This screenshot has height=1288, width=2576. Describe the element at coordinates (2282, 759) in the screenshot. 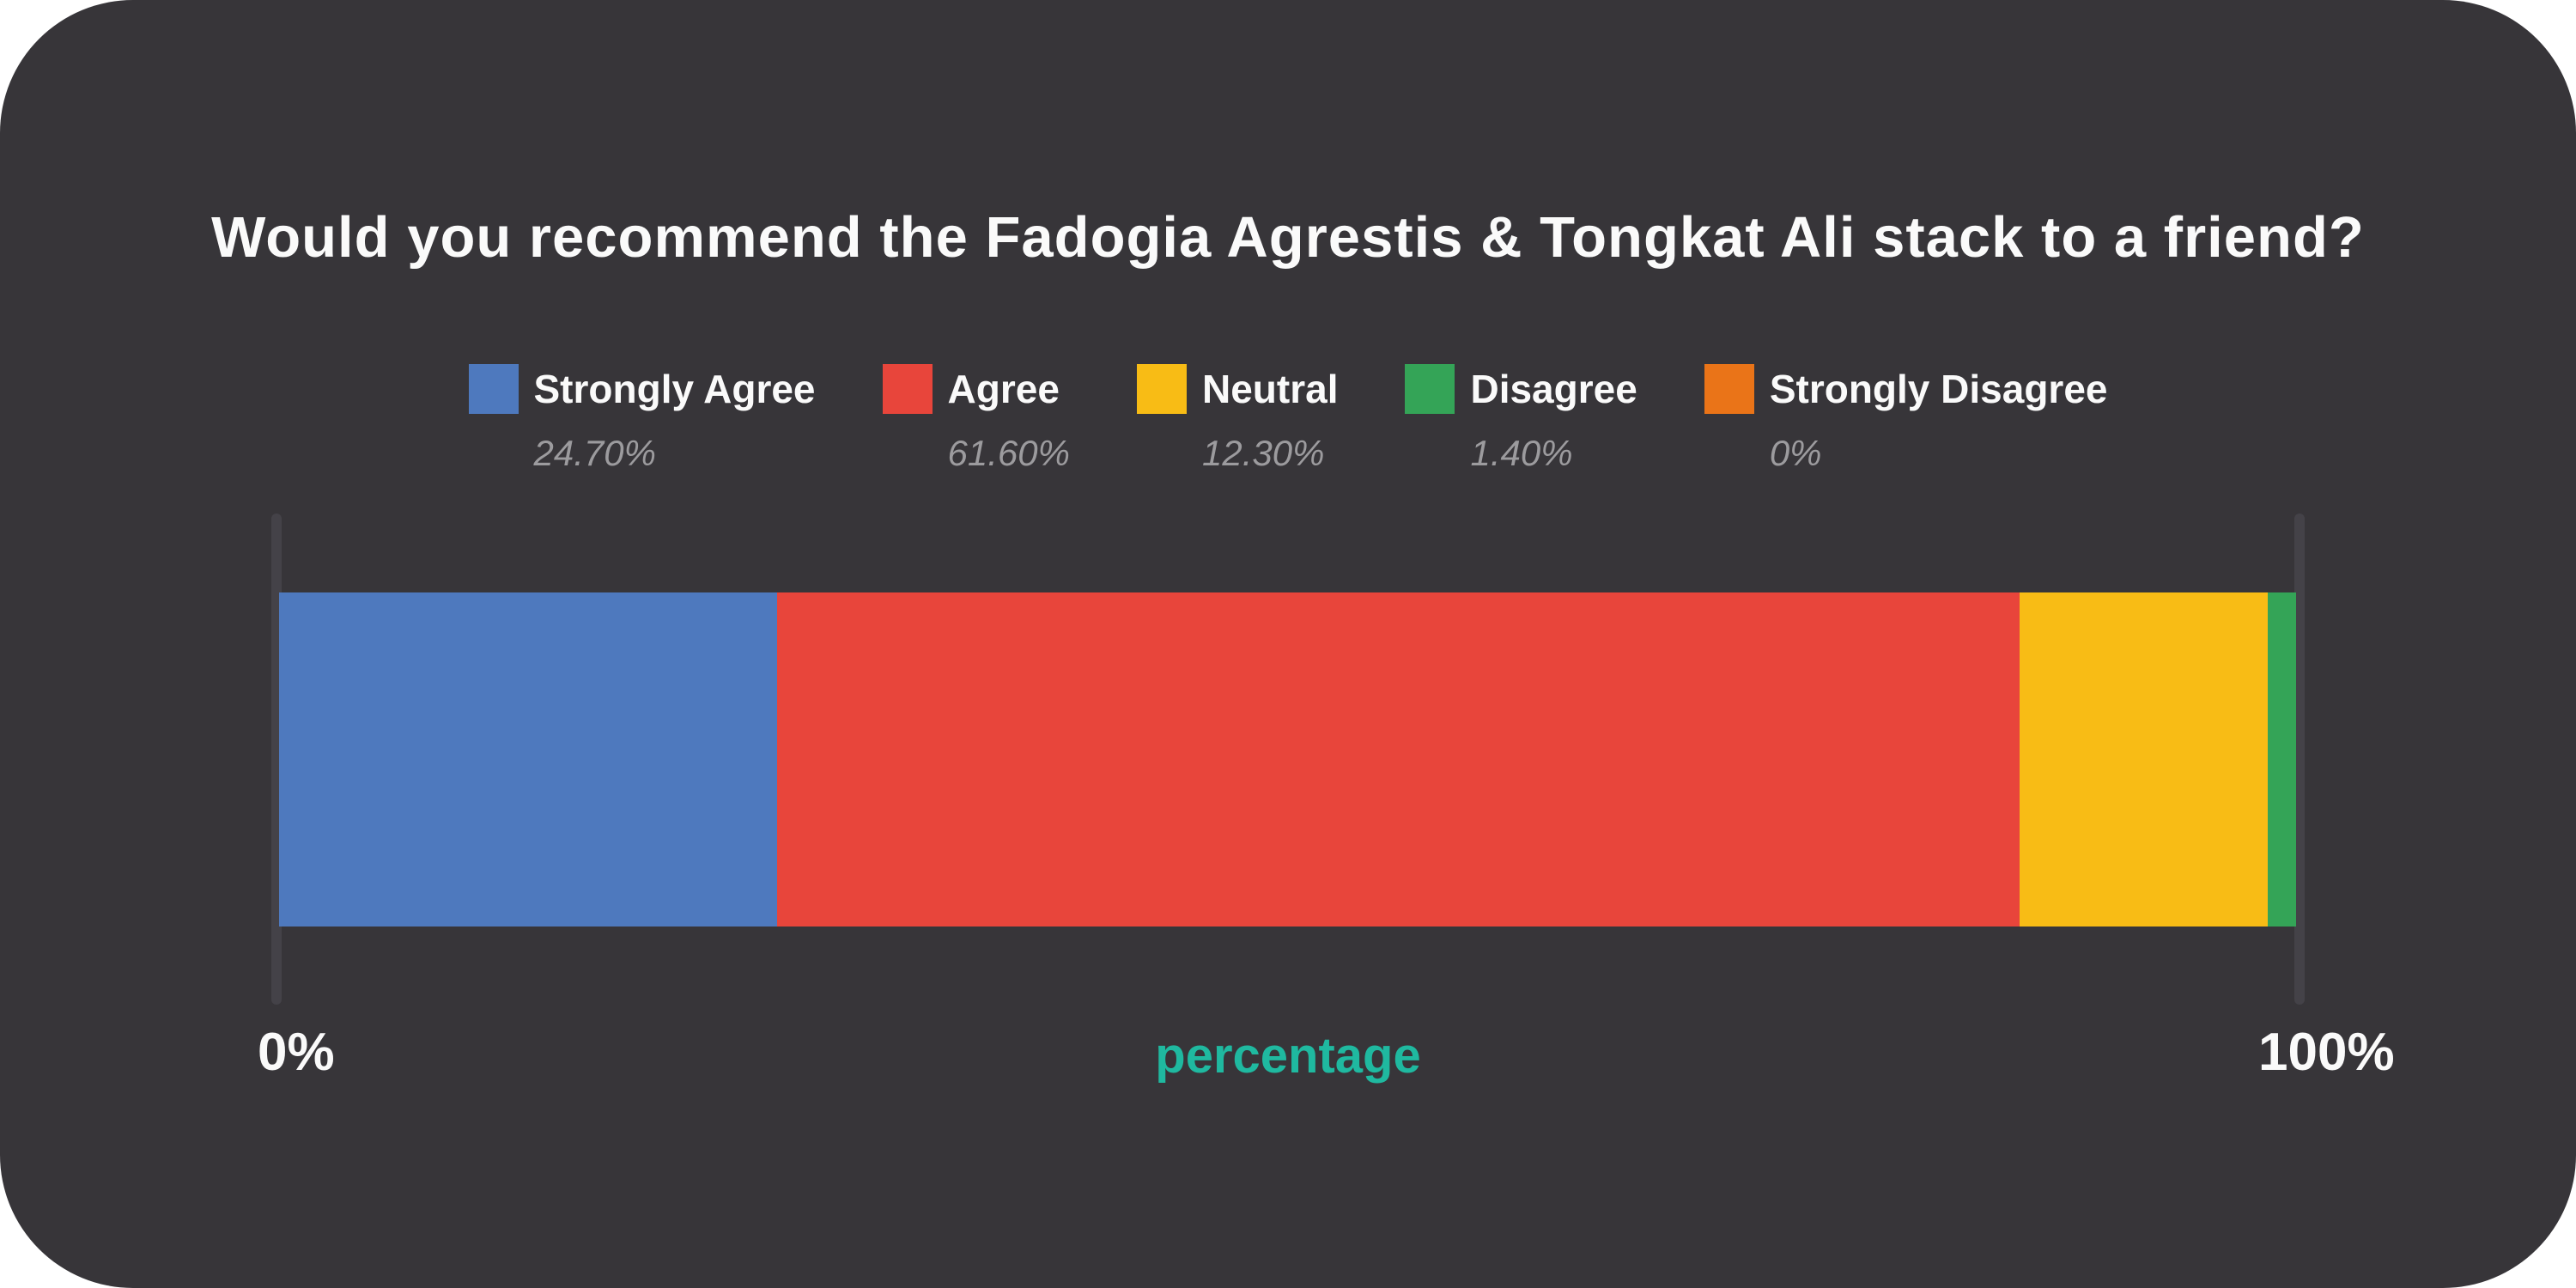

I see `bar-segment-disagree` at that location.